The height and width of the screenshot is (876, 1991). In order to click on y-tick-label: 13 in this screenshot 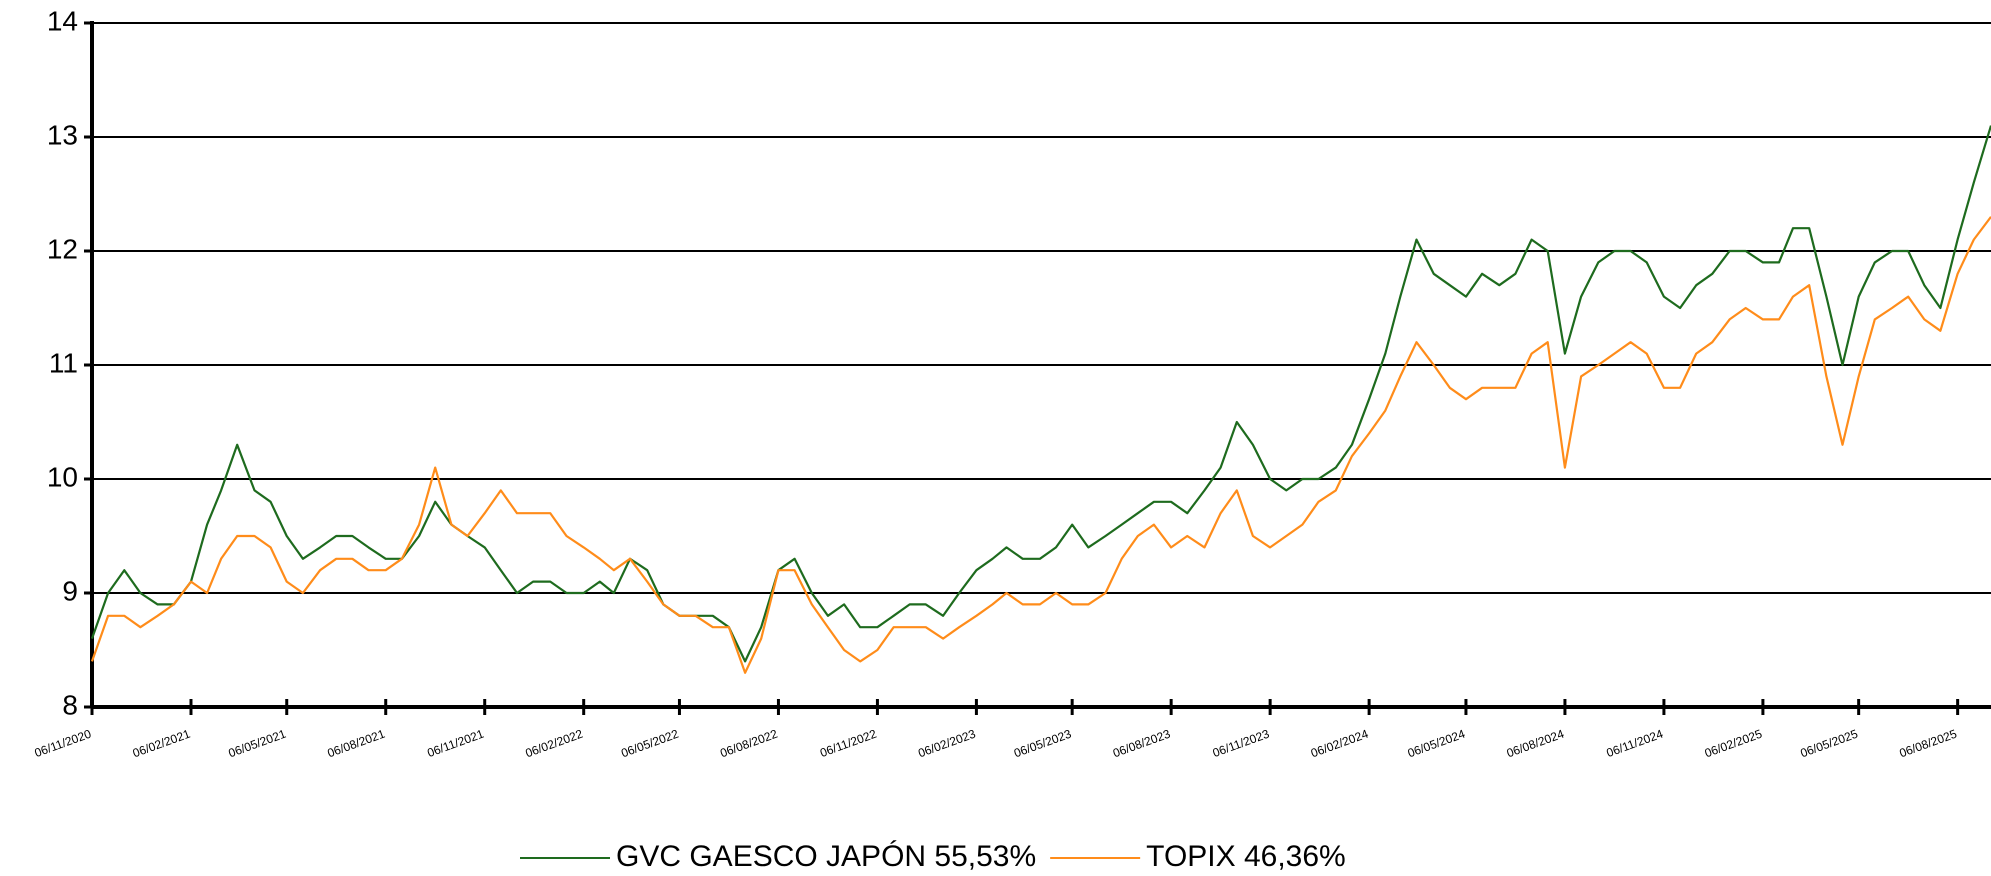, I will do `click(62, 134)`.